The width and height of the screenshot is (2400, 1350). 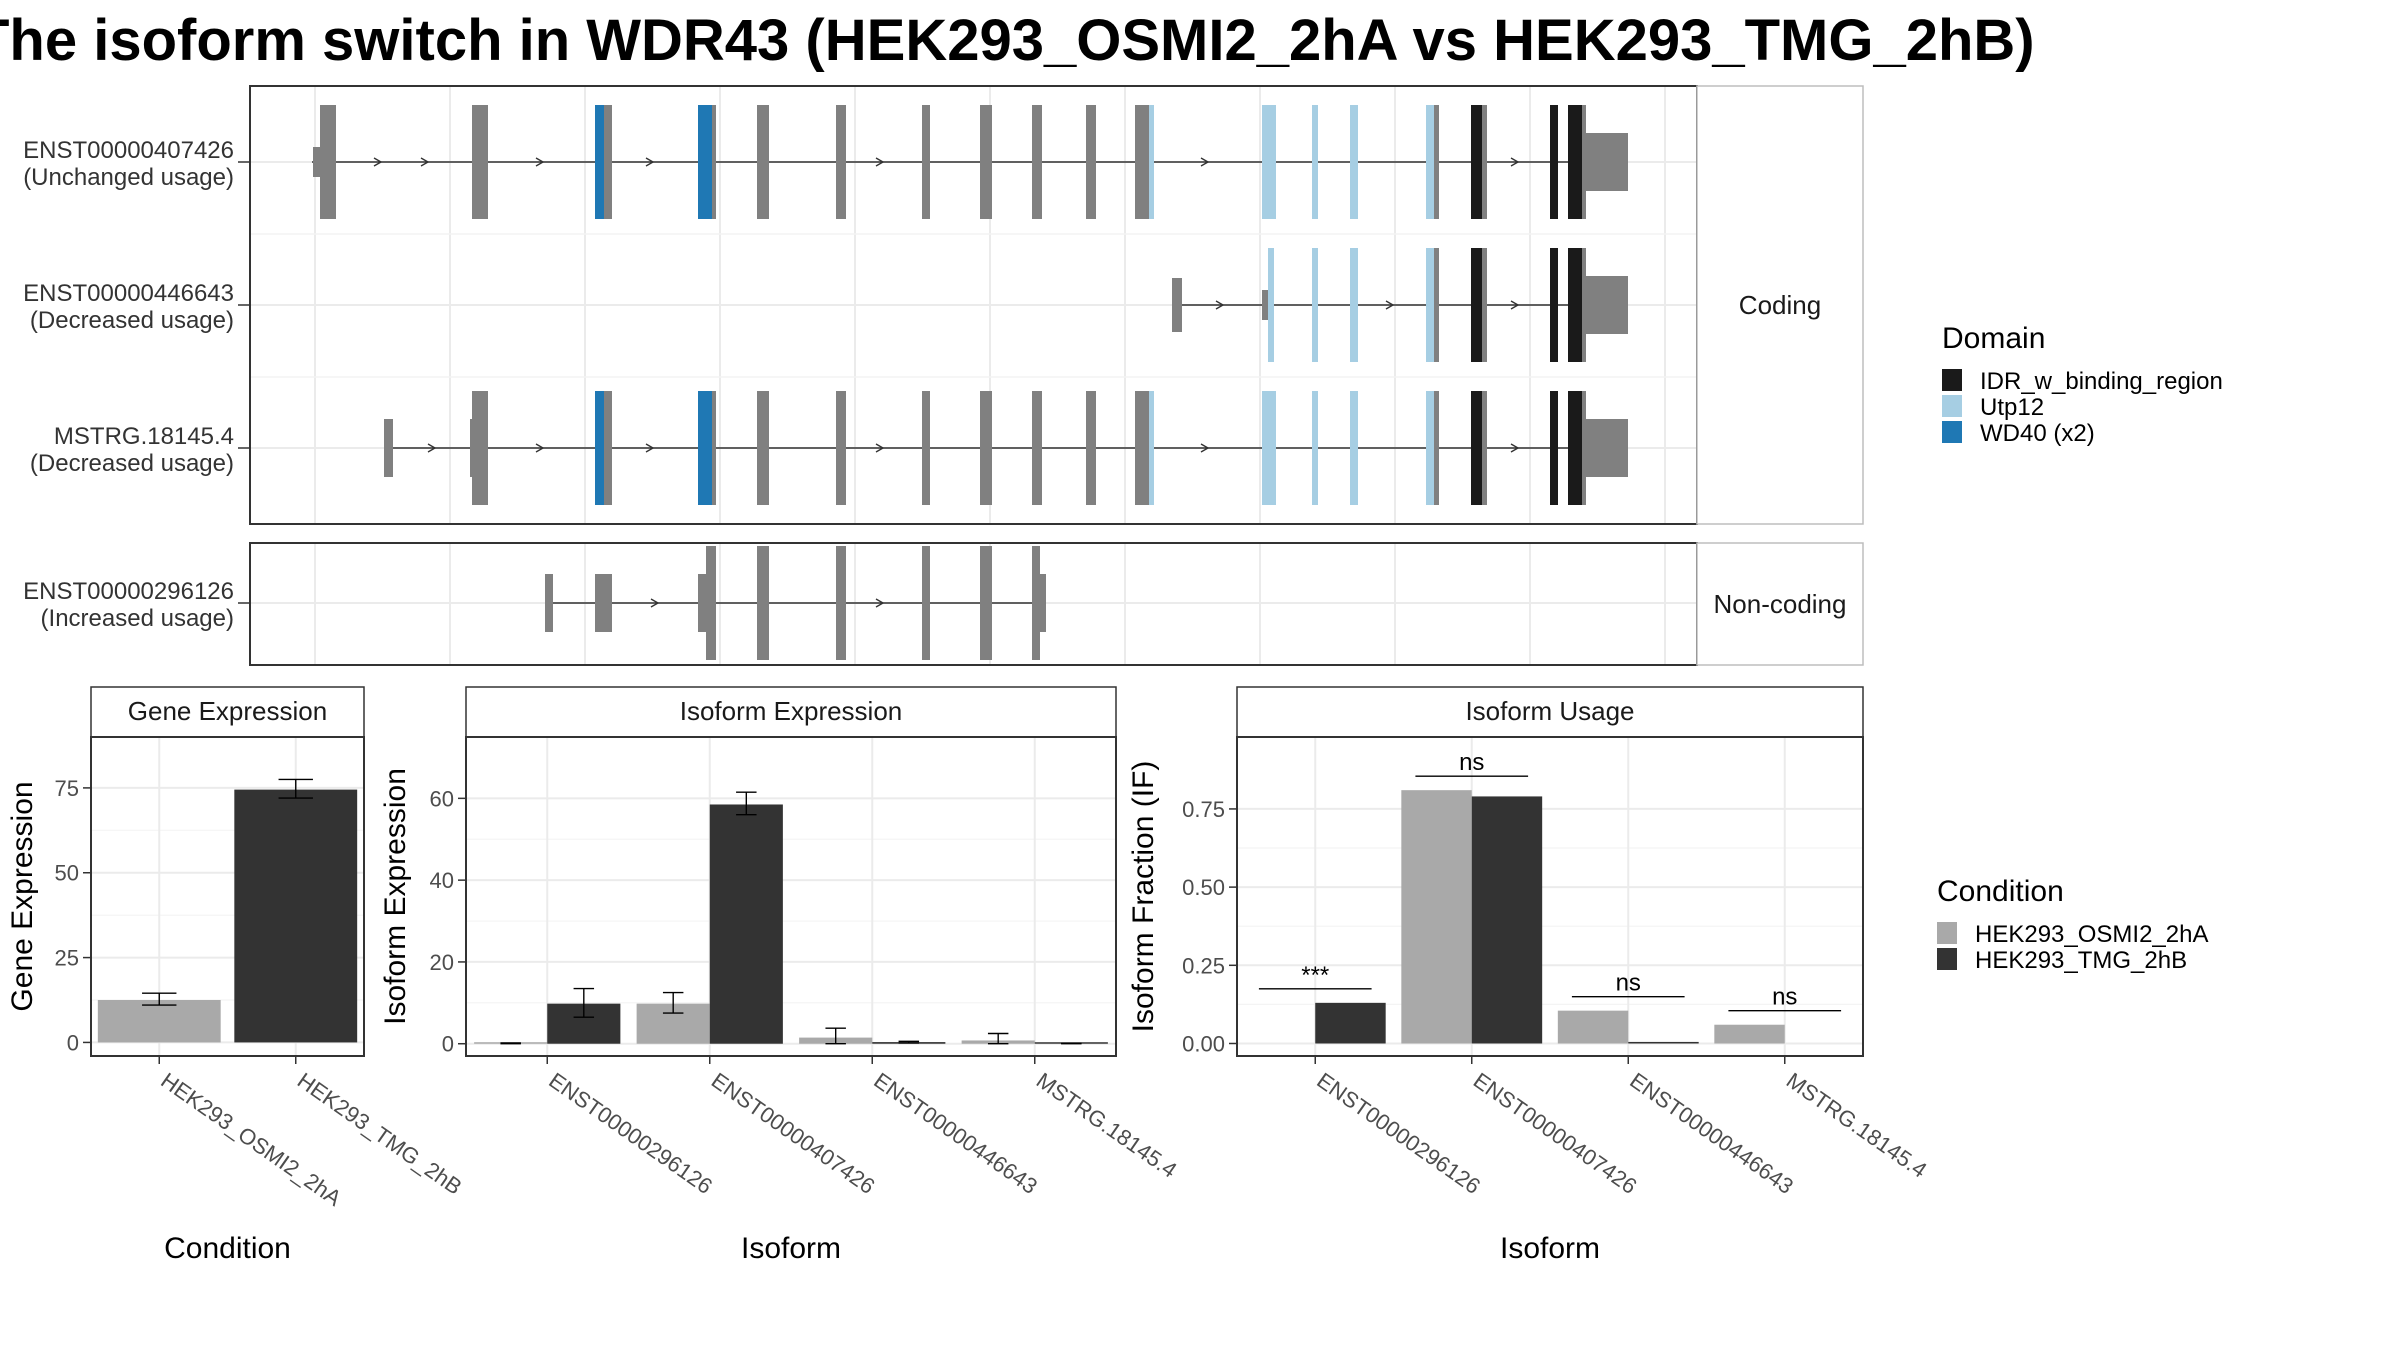 What do you see at coordinates (442, 962) in the screenshot?
I see `y-tick-label: 20` at bounding box center [442, 962].